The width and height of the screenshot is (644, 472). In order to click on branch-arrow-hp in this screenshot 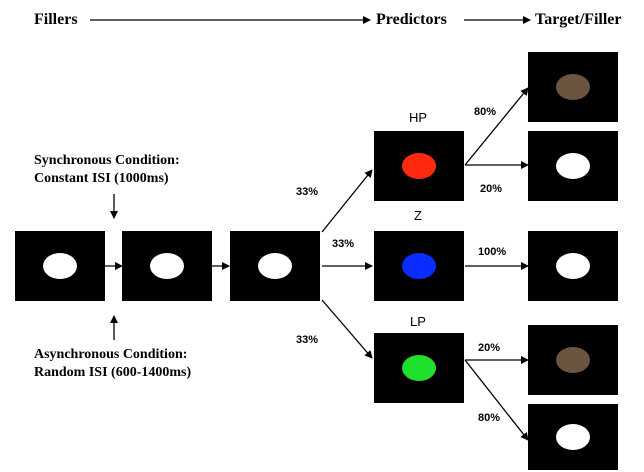, I will do `click(347, 201)`.